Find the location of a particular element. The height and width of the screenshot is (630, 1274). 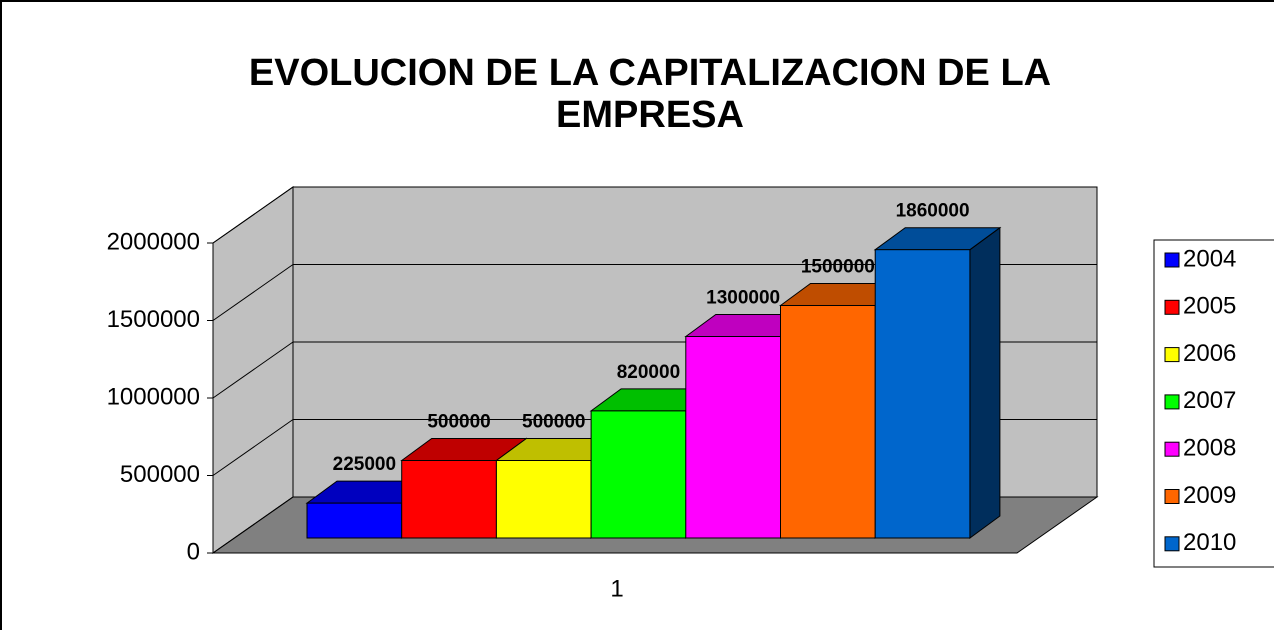

data-label: 820000 is located at coordinates (648, 372).